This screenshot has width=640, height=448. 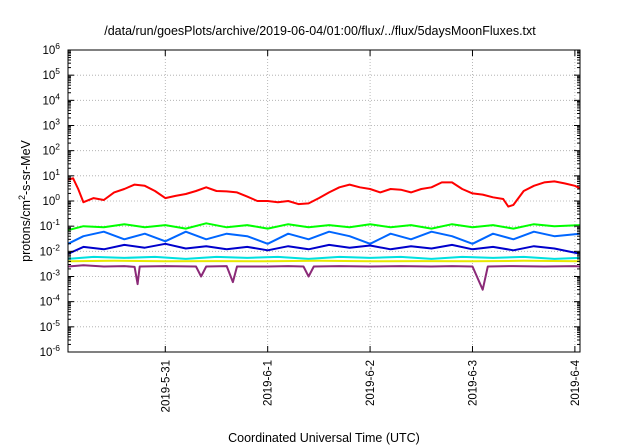 What do you see at coordinates (56, 323) in the screenshot?
I see `y-tick-exponent: -5` at bounding box center [56, 323].